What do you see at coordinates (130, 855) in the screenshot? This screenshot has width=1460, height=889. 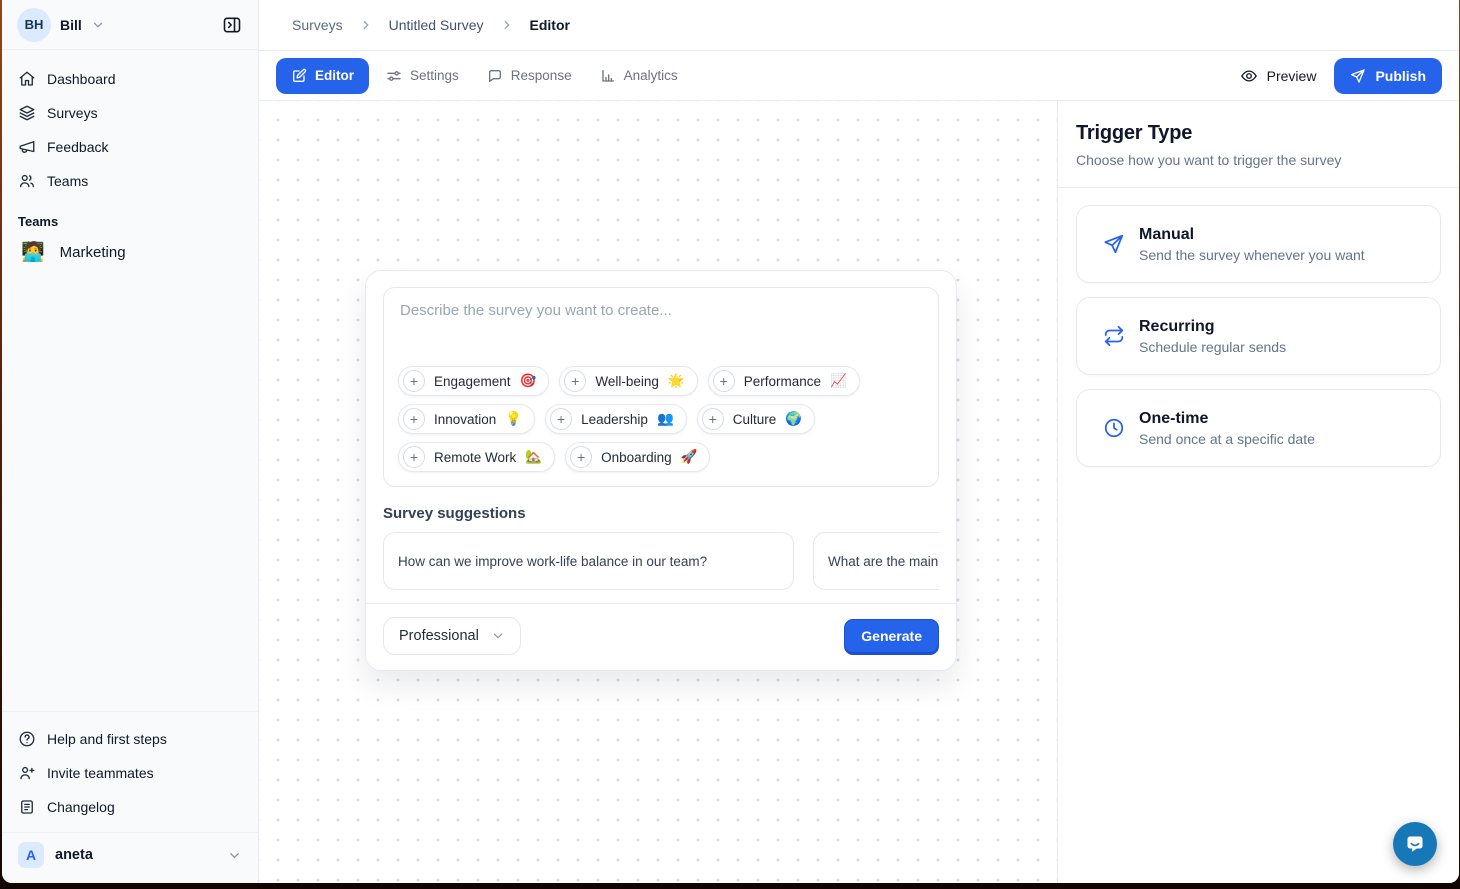 I see `user-menu: A aneta` at bounding box center [130, 855].